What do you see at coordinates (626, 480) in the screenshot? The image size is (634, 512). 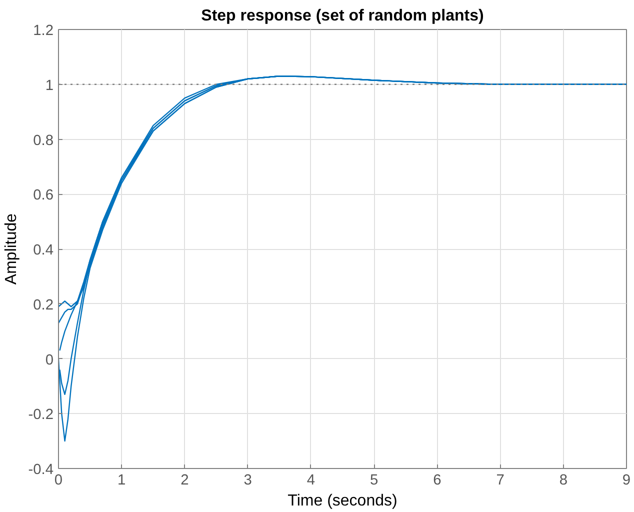 I see `x-tick-label: 9` at bounding box center [626, 480].